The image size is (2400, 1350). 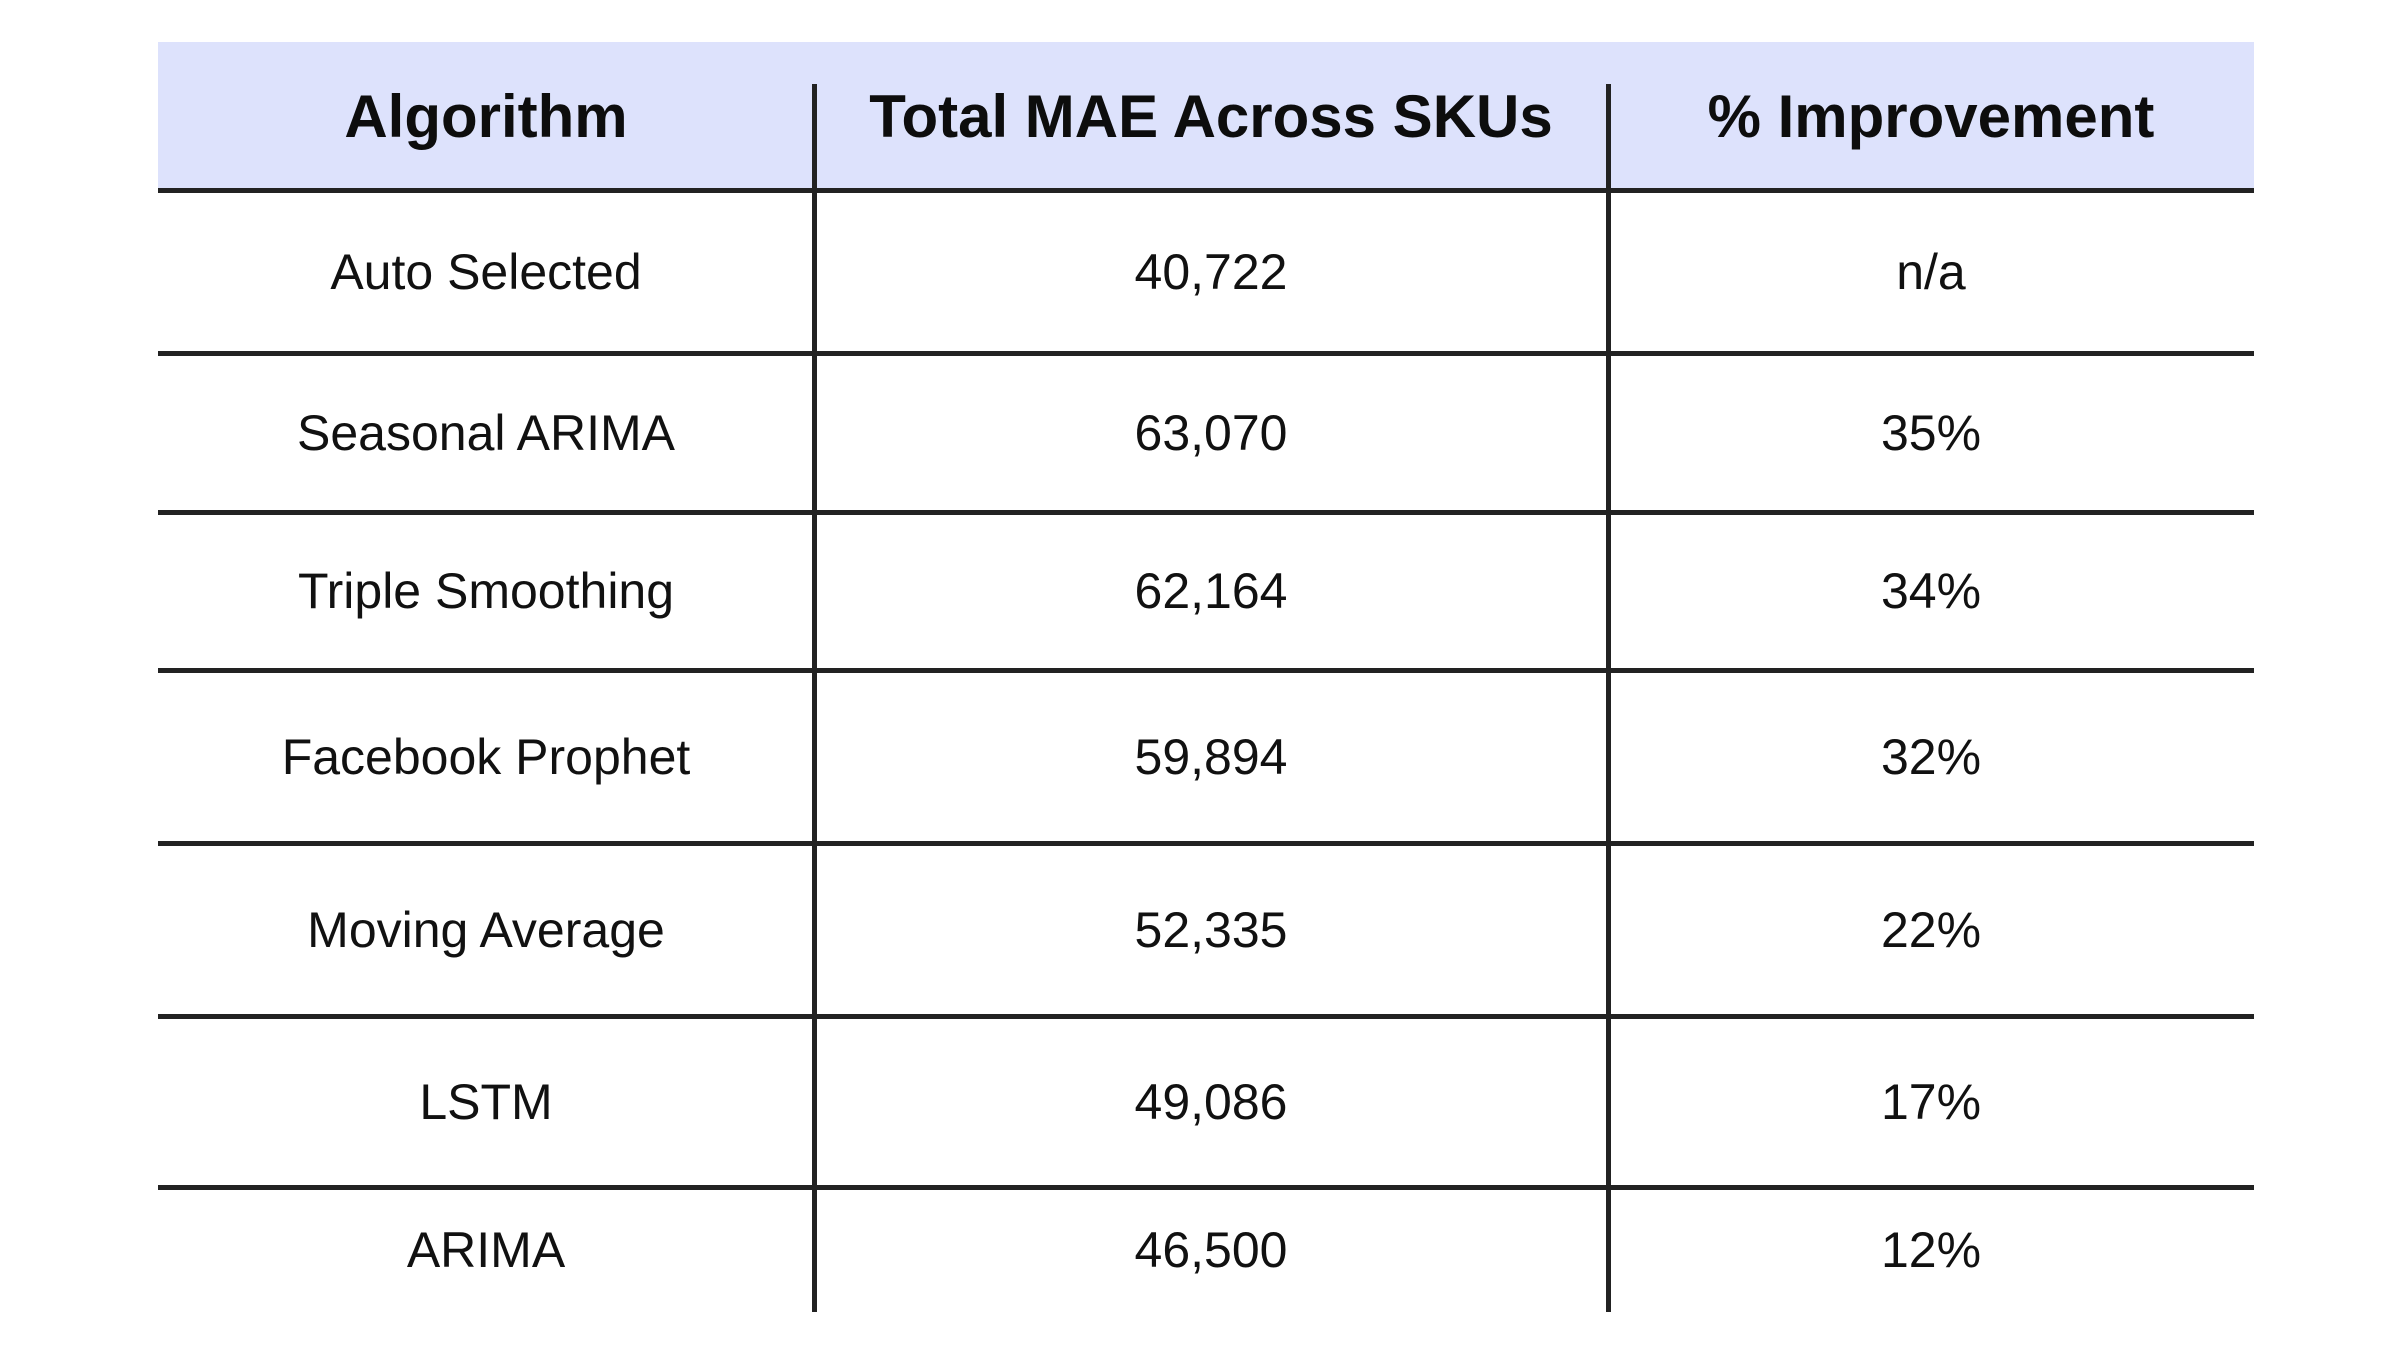 What do you see at coordinates (1931, 1101) in the screenshot?
I see `table-row-improvement: 17%` at bounding box center [1931, 1101].